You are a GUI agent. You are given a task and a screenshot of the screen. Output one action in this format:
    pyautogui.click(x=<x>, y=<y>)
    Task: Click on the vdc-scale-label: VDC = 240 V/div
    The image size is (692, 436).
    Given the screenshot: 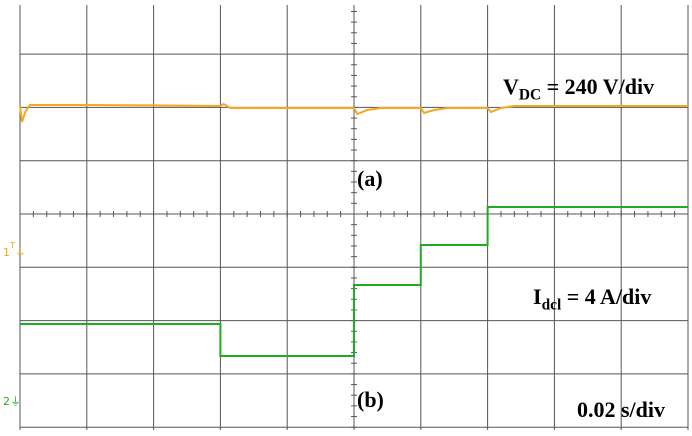 What is the action you would take?
    pyautogui.click(x=579, y=89)
    